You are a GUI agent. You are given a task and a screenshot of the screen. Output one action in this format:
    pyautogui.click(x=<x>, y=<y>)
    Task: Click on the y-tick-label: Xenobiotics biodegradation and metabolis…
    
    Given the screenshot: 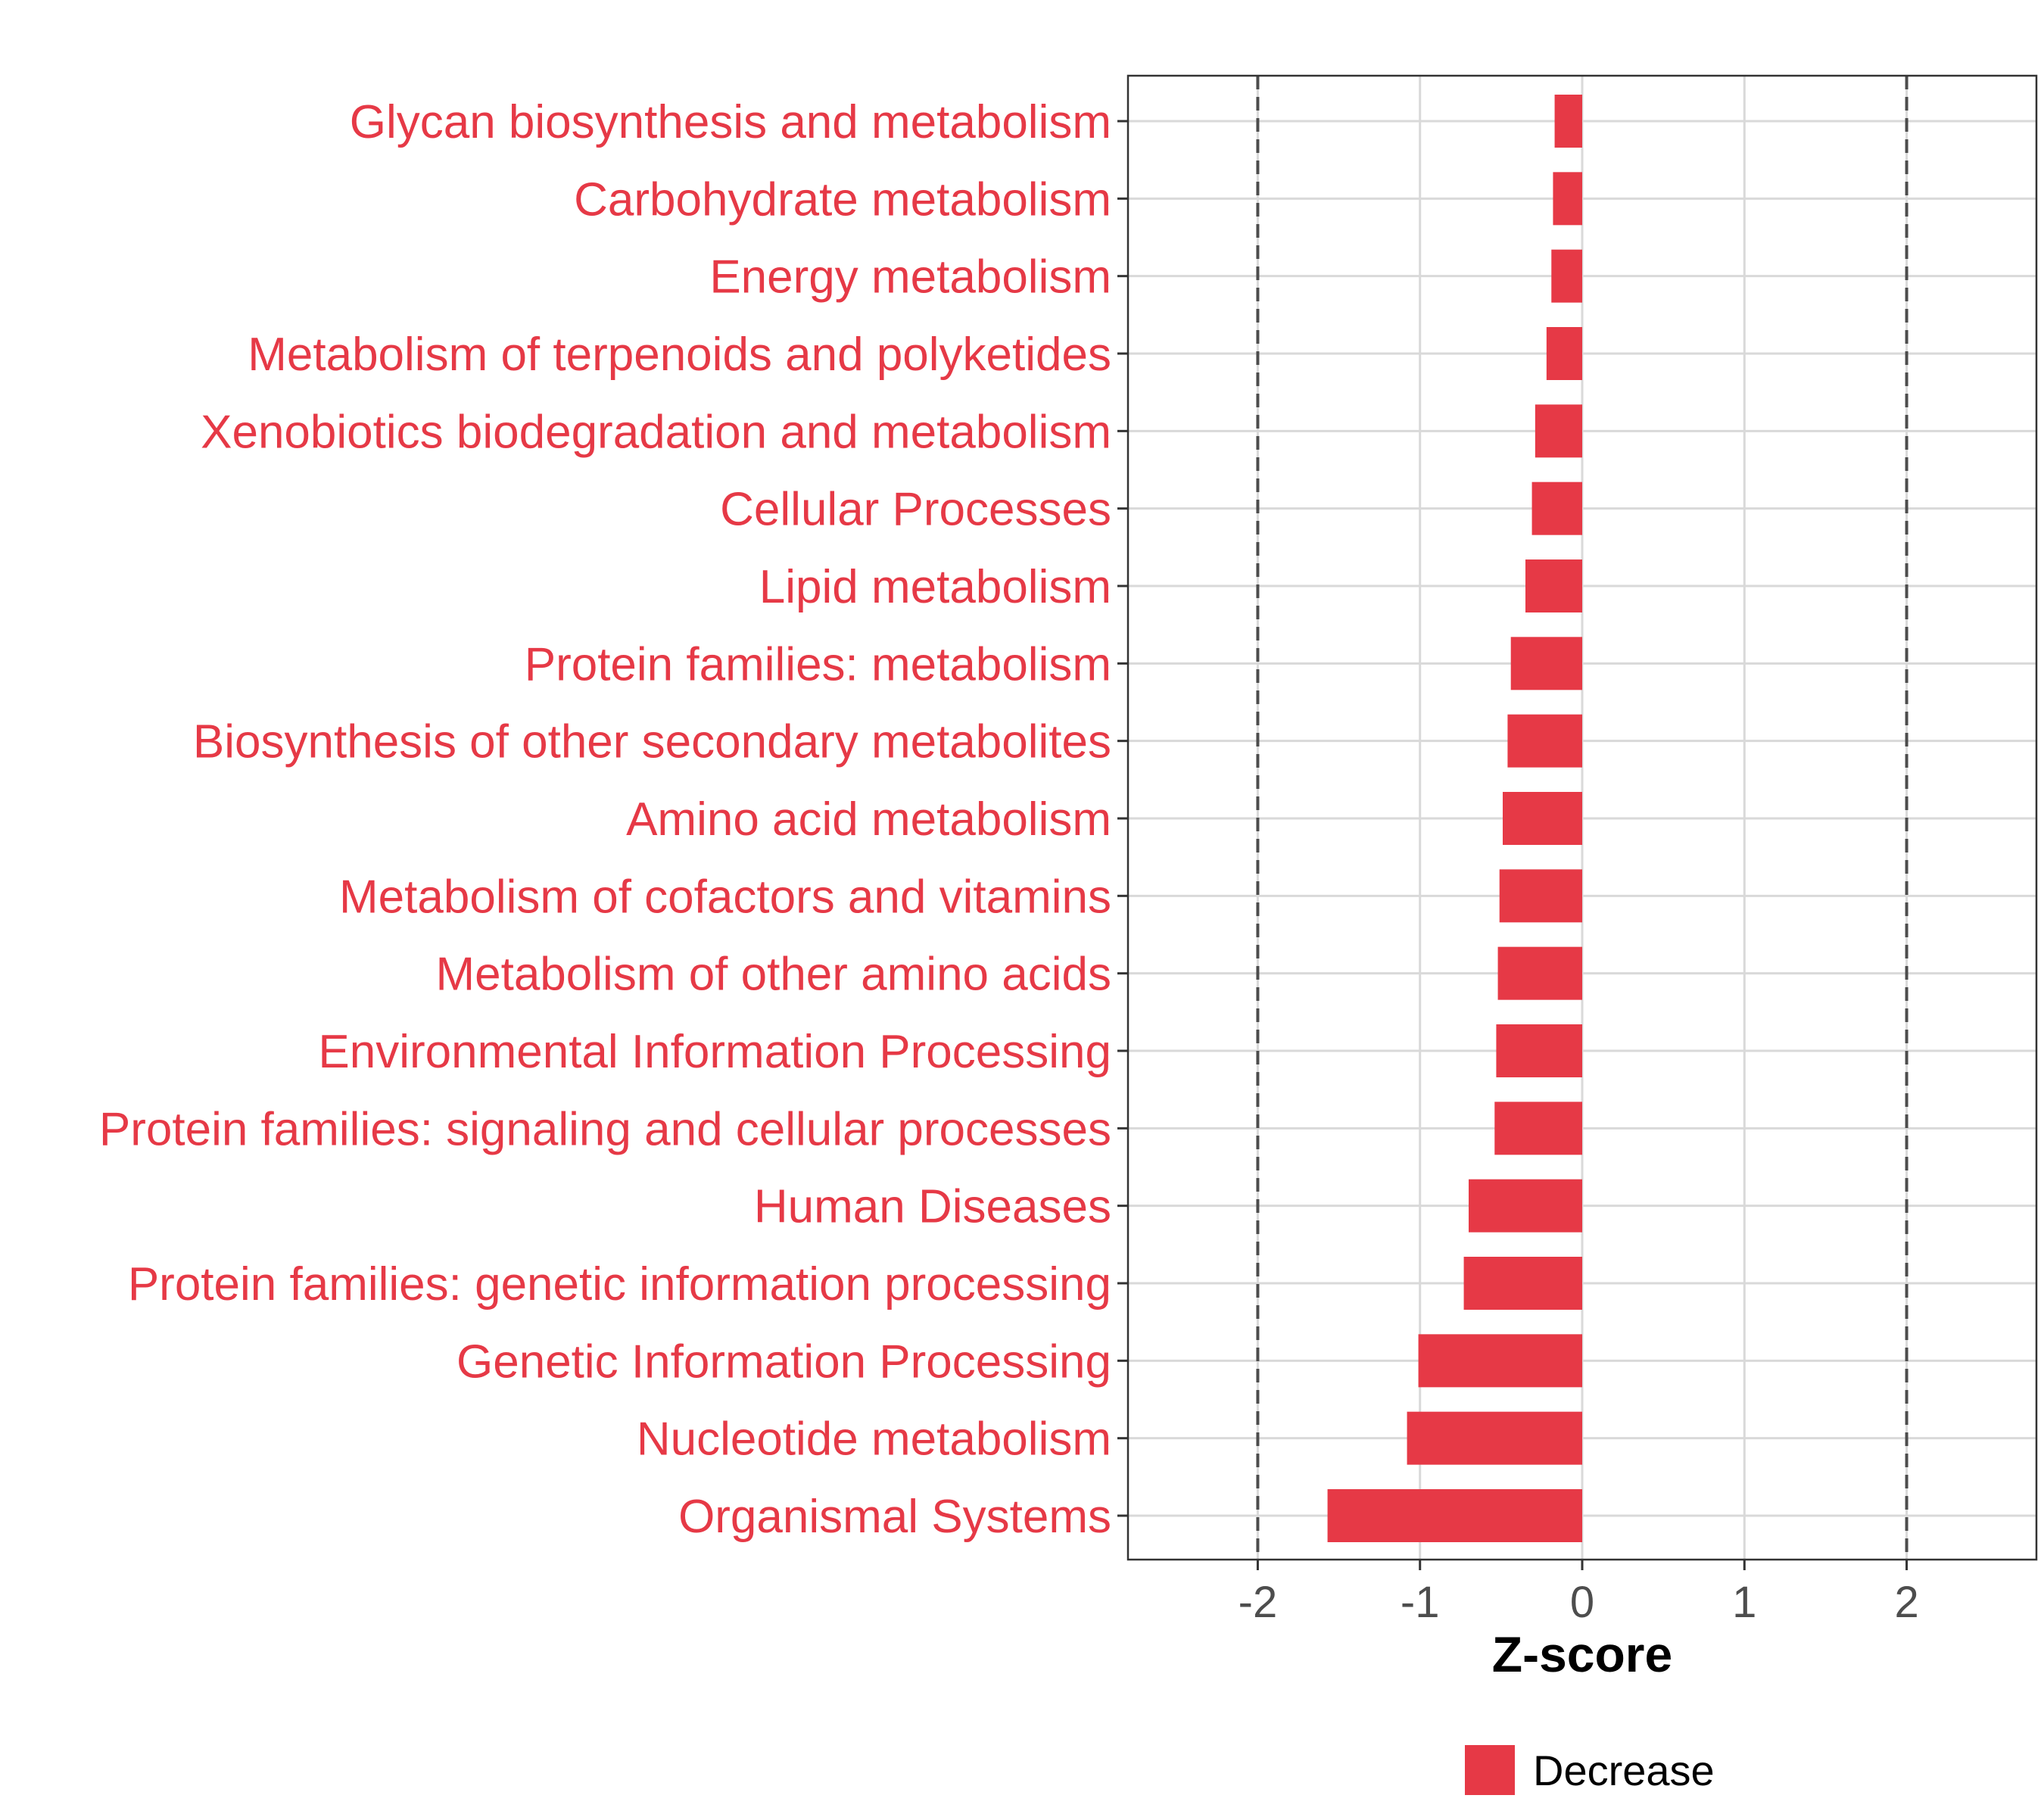 What is the action you would take?
    pyautogui.click(x=656, y=432)
    